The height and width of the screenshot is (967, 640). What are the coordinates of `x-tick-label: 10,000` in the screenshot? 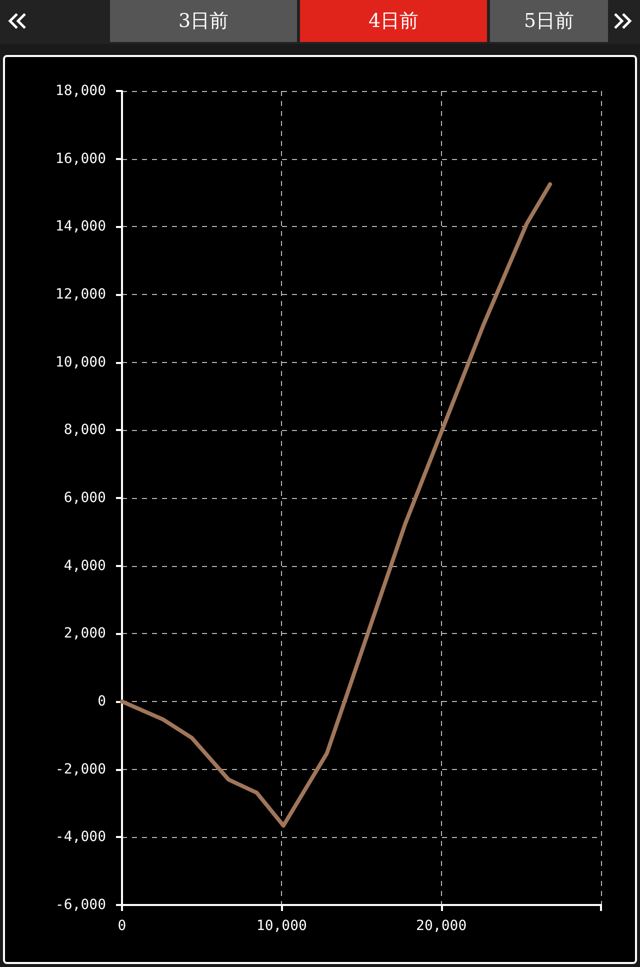 It's located at (281, 926).